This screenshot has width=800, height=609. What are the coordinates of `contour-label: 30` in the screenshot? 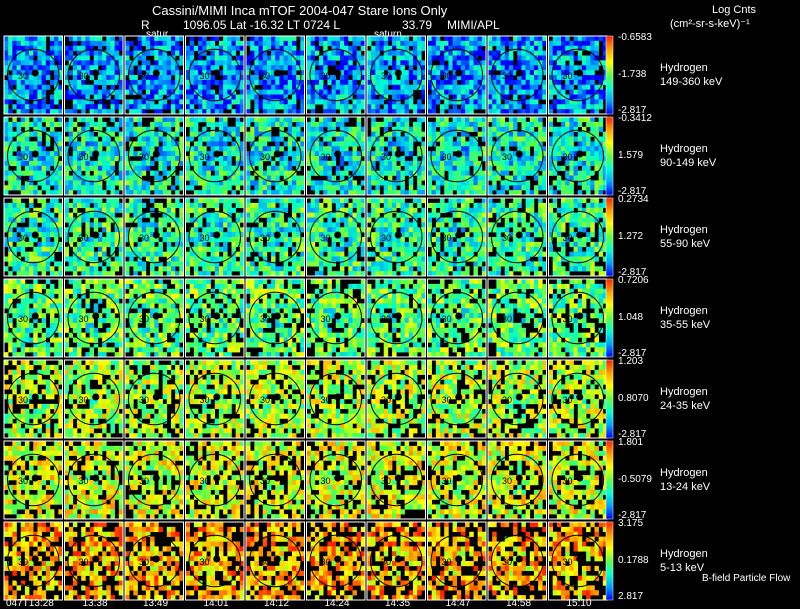 It's located at (205, 157).